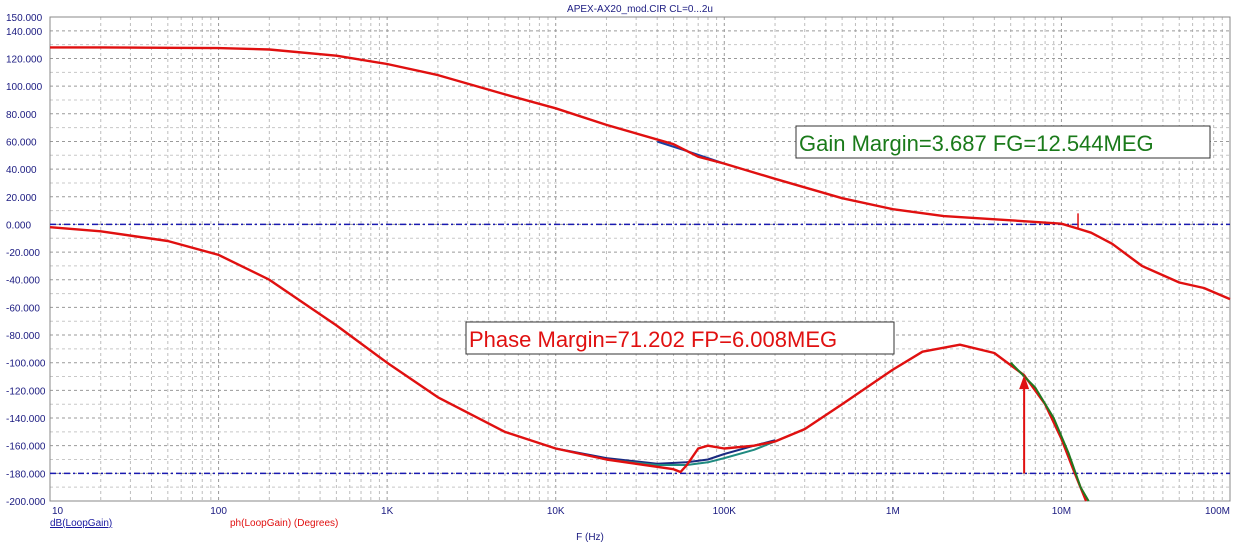  What do you see at coordinates (1061, 511) in the screenshot?
I see `x-tick-label: 10M` at bounding box center [1061, 511].